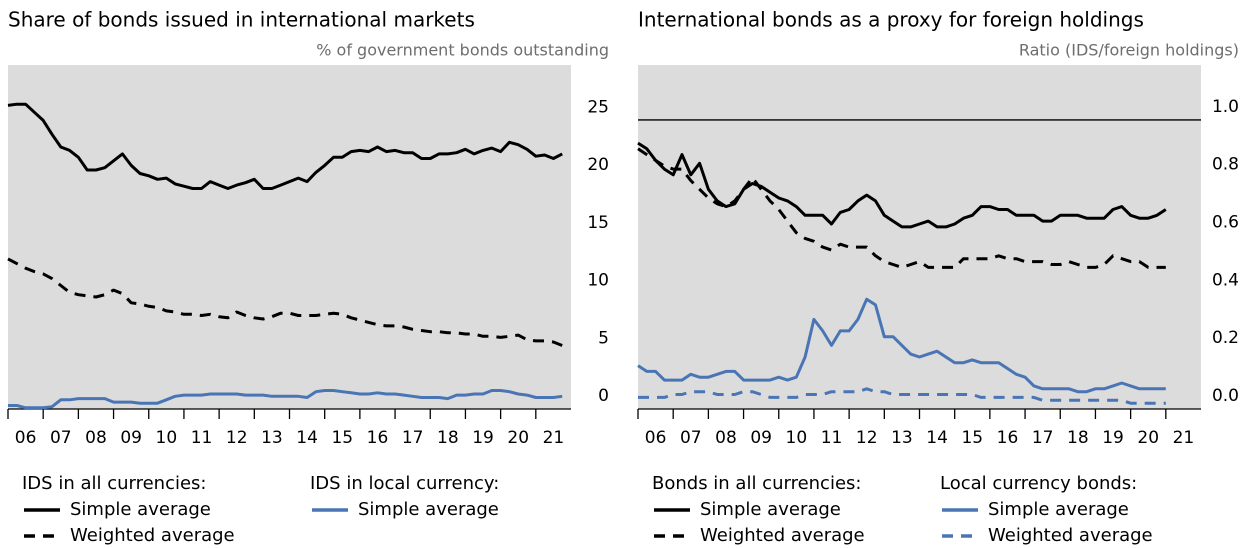 The width and height of the screenshot is (1247, 548). What do you see at coordinates (1129, 50) in the screenshot?
I see `chart-subtitle: Ratio (IDS/foreign holdings)` at bounding box center [1129, 50].